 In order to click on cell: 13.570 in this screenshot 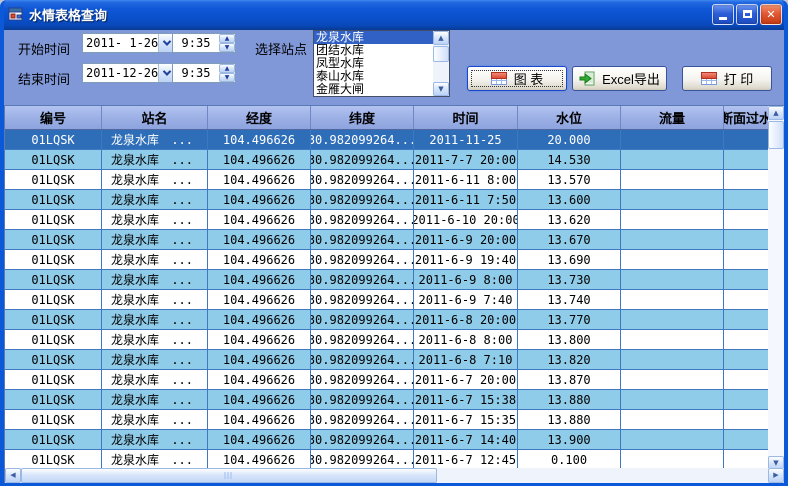, I will do `click(569, 180)`.